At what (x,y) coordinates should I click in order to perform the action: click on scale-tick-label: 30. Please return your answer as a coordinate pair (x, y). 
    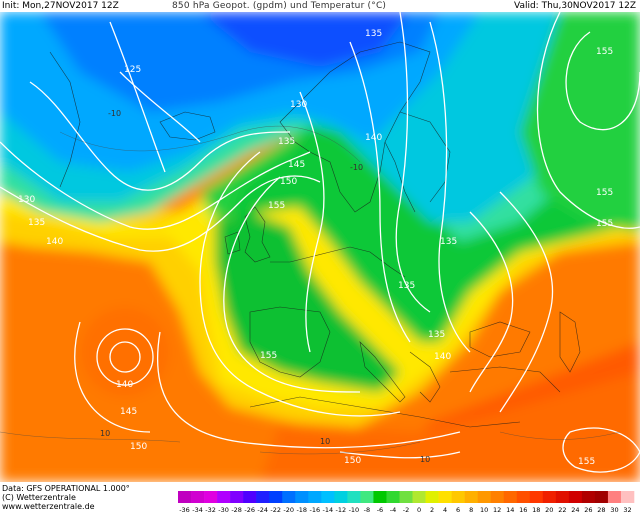
    Looking at the image, I should click on (614, 510).